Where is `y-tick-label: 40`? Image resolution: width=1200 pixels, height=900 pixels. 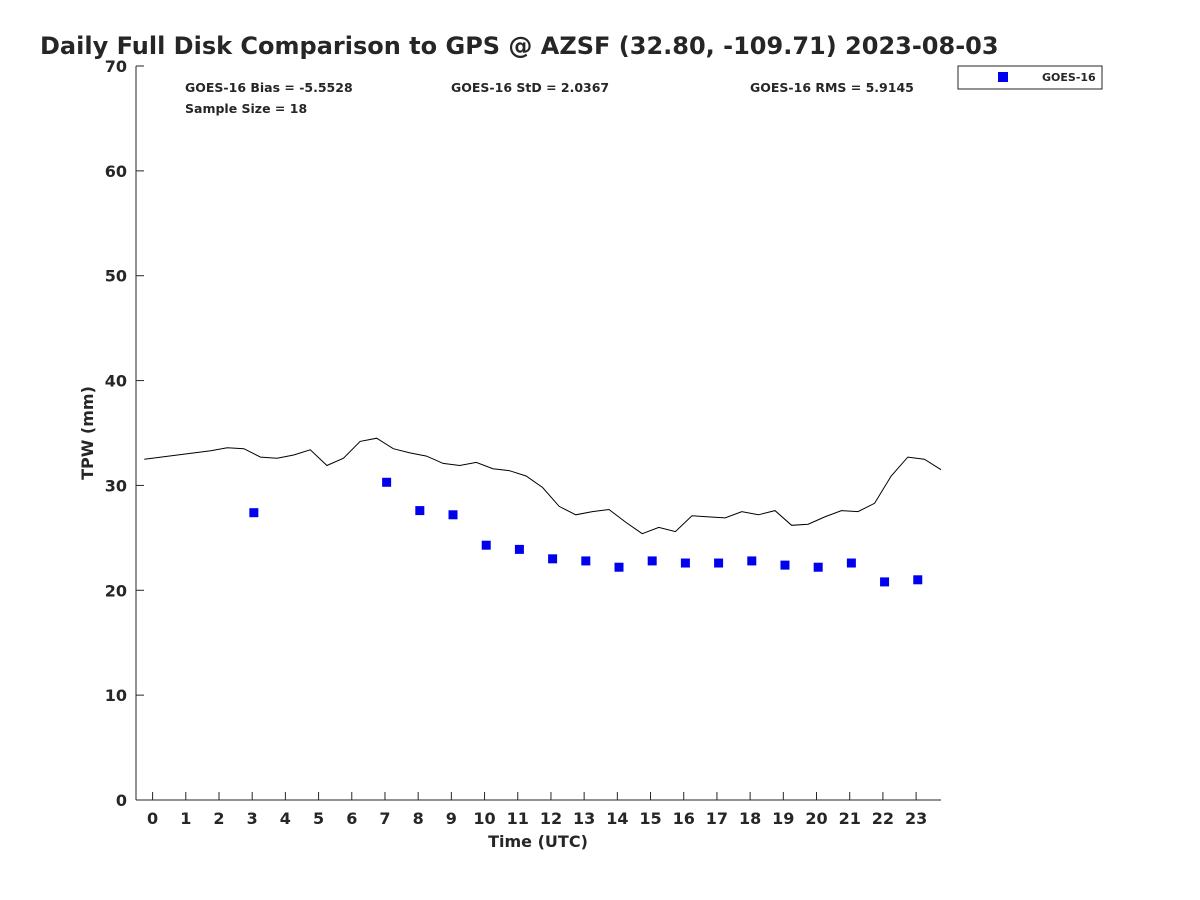 y-tick-label: 40 is located at coordinates (116, 381).